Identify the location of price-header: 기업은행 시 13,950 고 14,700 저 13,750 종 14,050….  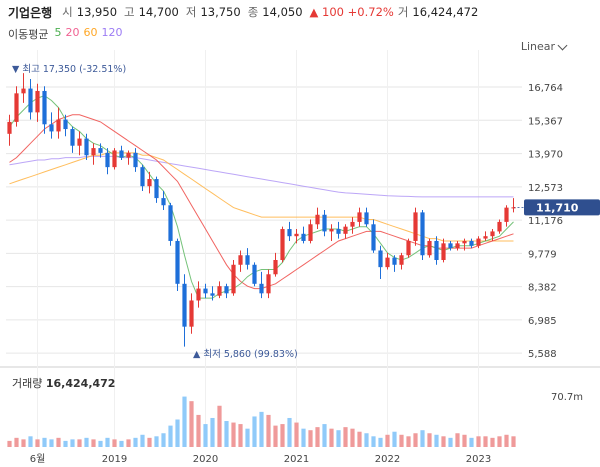
(244, 12).